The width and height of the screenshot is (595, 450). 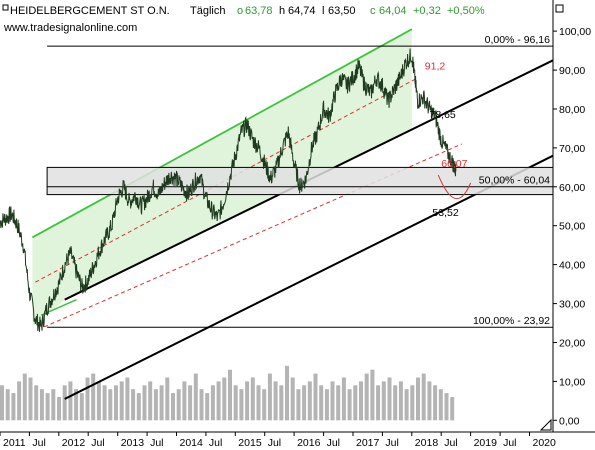 What do you see at coordinates (545, 443) in the screenshot?
I see `x-tick-label: 2020` at bounding box center [545, 443].